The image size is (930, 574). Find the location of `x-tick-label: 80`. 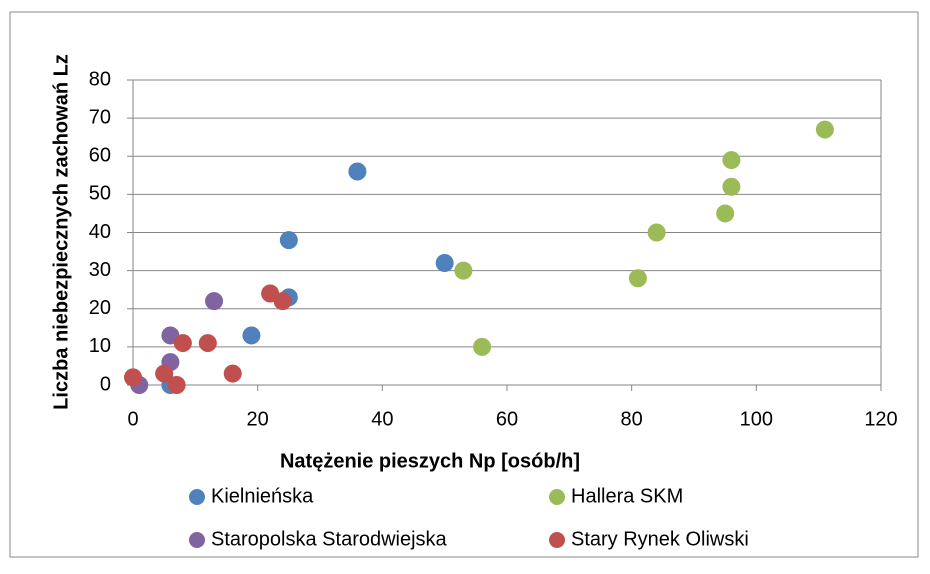

x-tick-label: 80 is located at coordinates (632, 419).